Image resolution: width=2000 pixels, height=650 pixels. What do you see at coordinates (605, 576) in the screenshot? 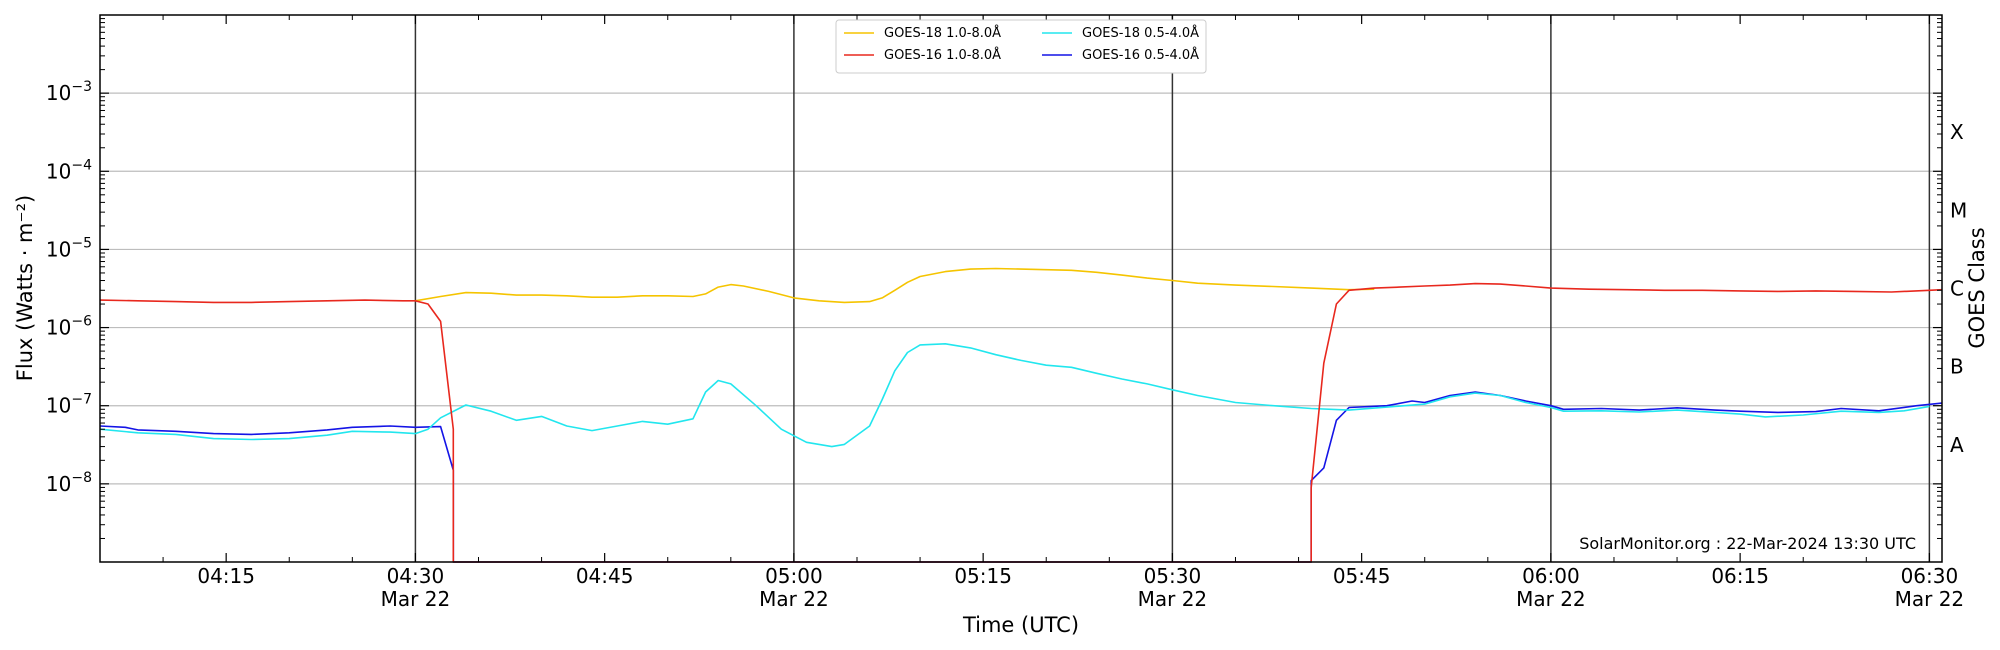
I see `x-tick-label-2: 04:45` at bounding box center [605, 576].